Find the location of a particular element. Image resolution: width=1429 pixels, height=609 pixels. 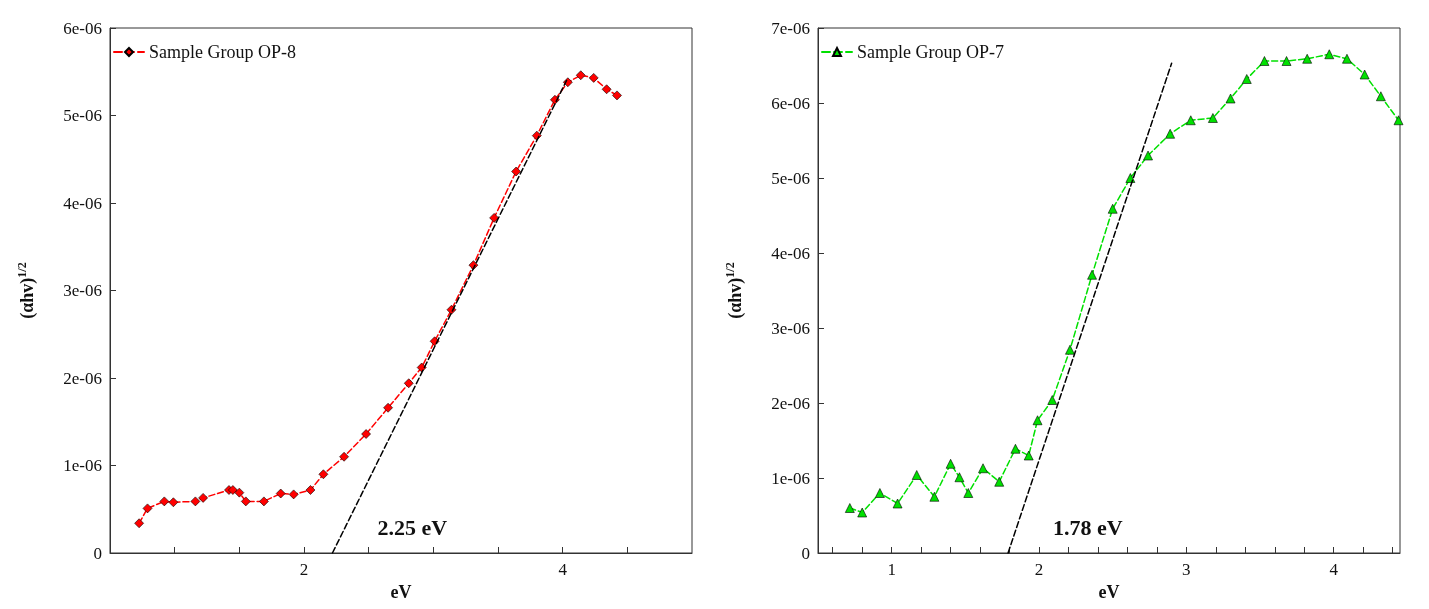

annotation: 2.25 eV is located at coordinates (412, 527).